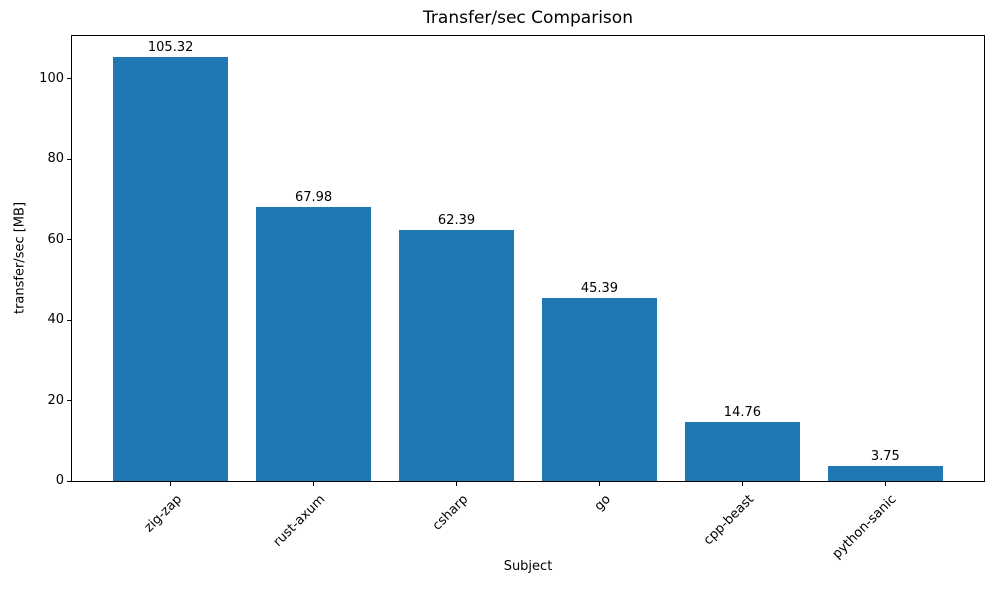  What do you see at coordinates (55, 239) in the screenshot?
I see `y-tick-label: 60` at bounding box center [55, 239].